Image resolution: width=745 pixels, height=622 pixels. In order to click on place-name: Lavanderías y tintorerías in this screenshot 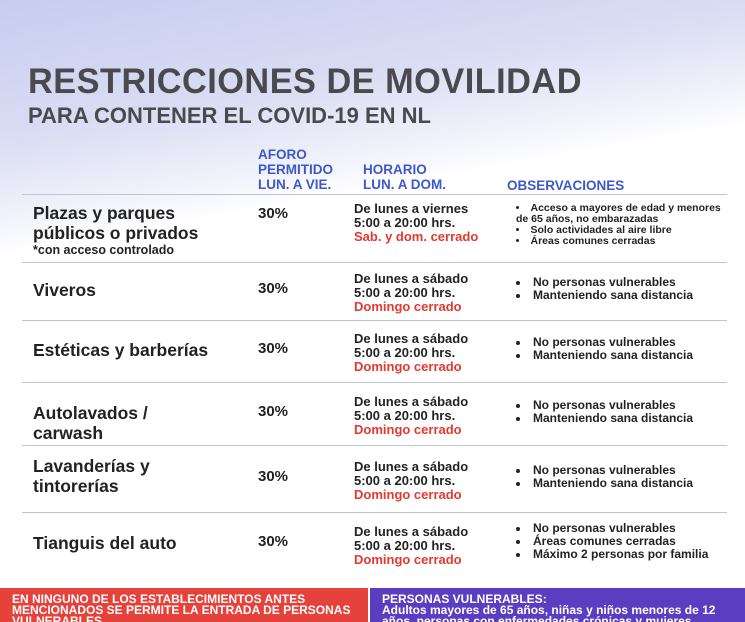, I will do `click(91, 476)`.